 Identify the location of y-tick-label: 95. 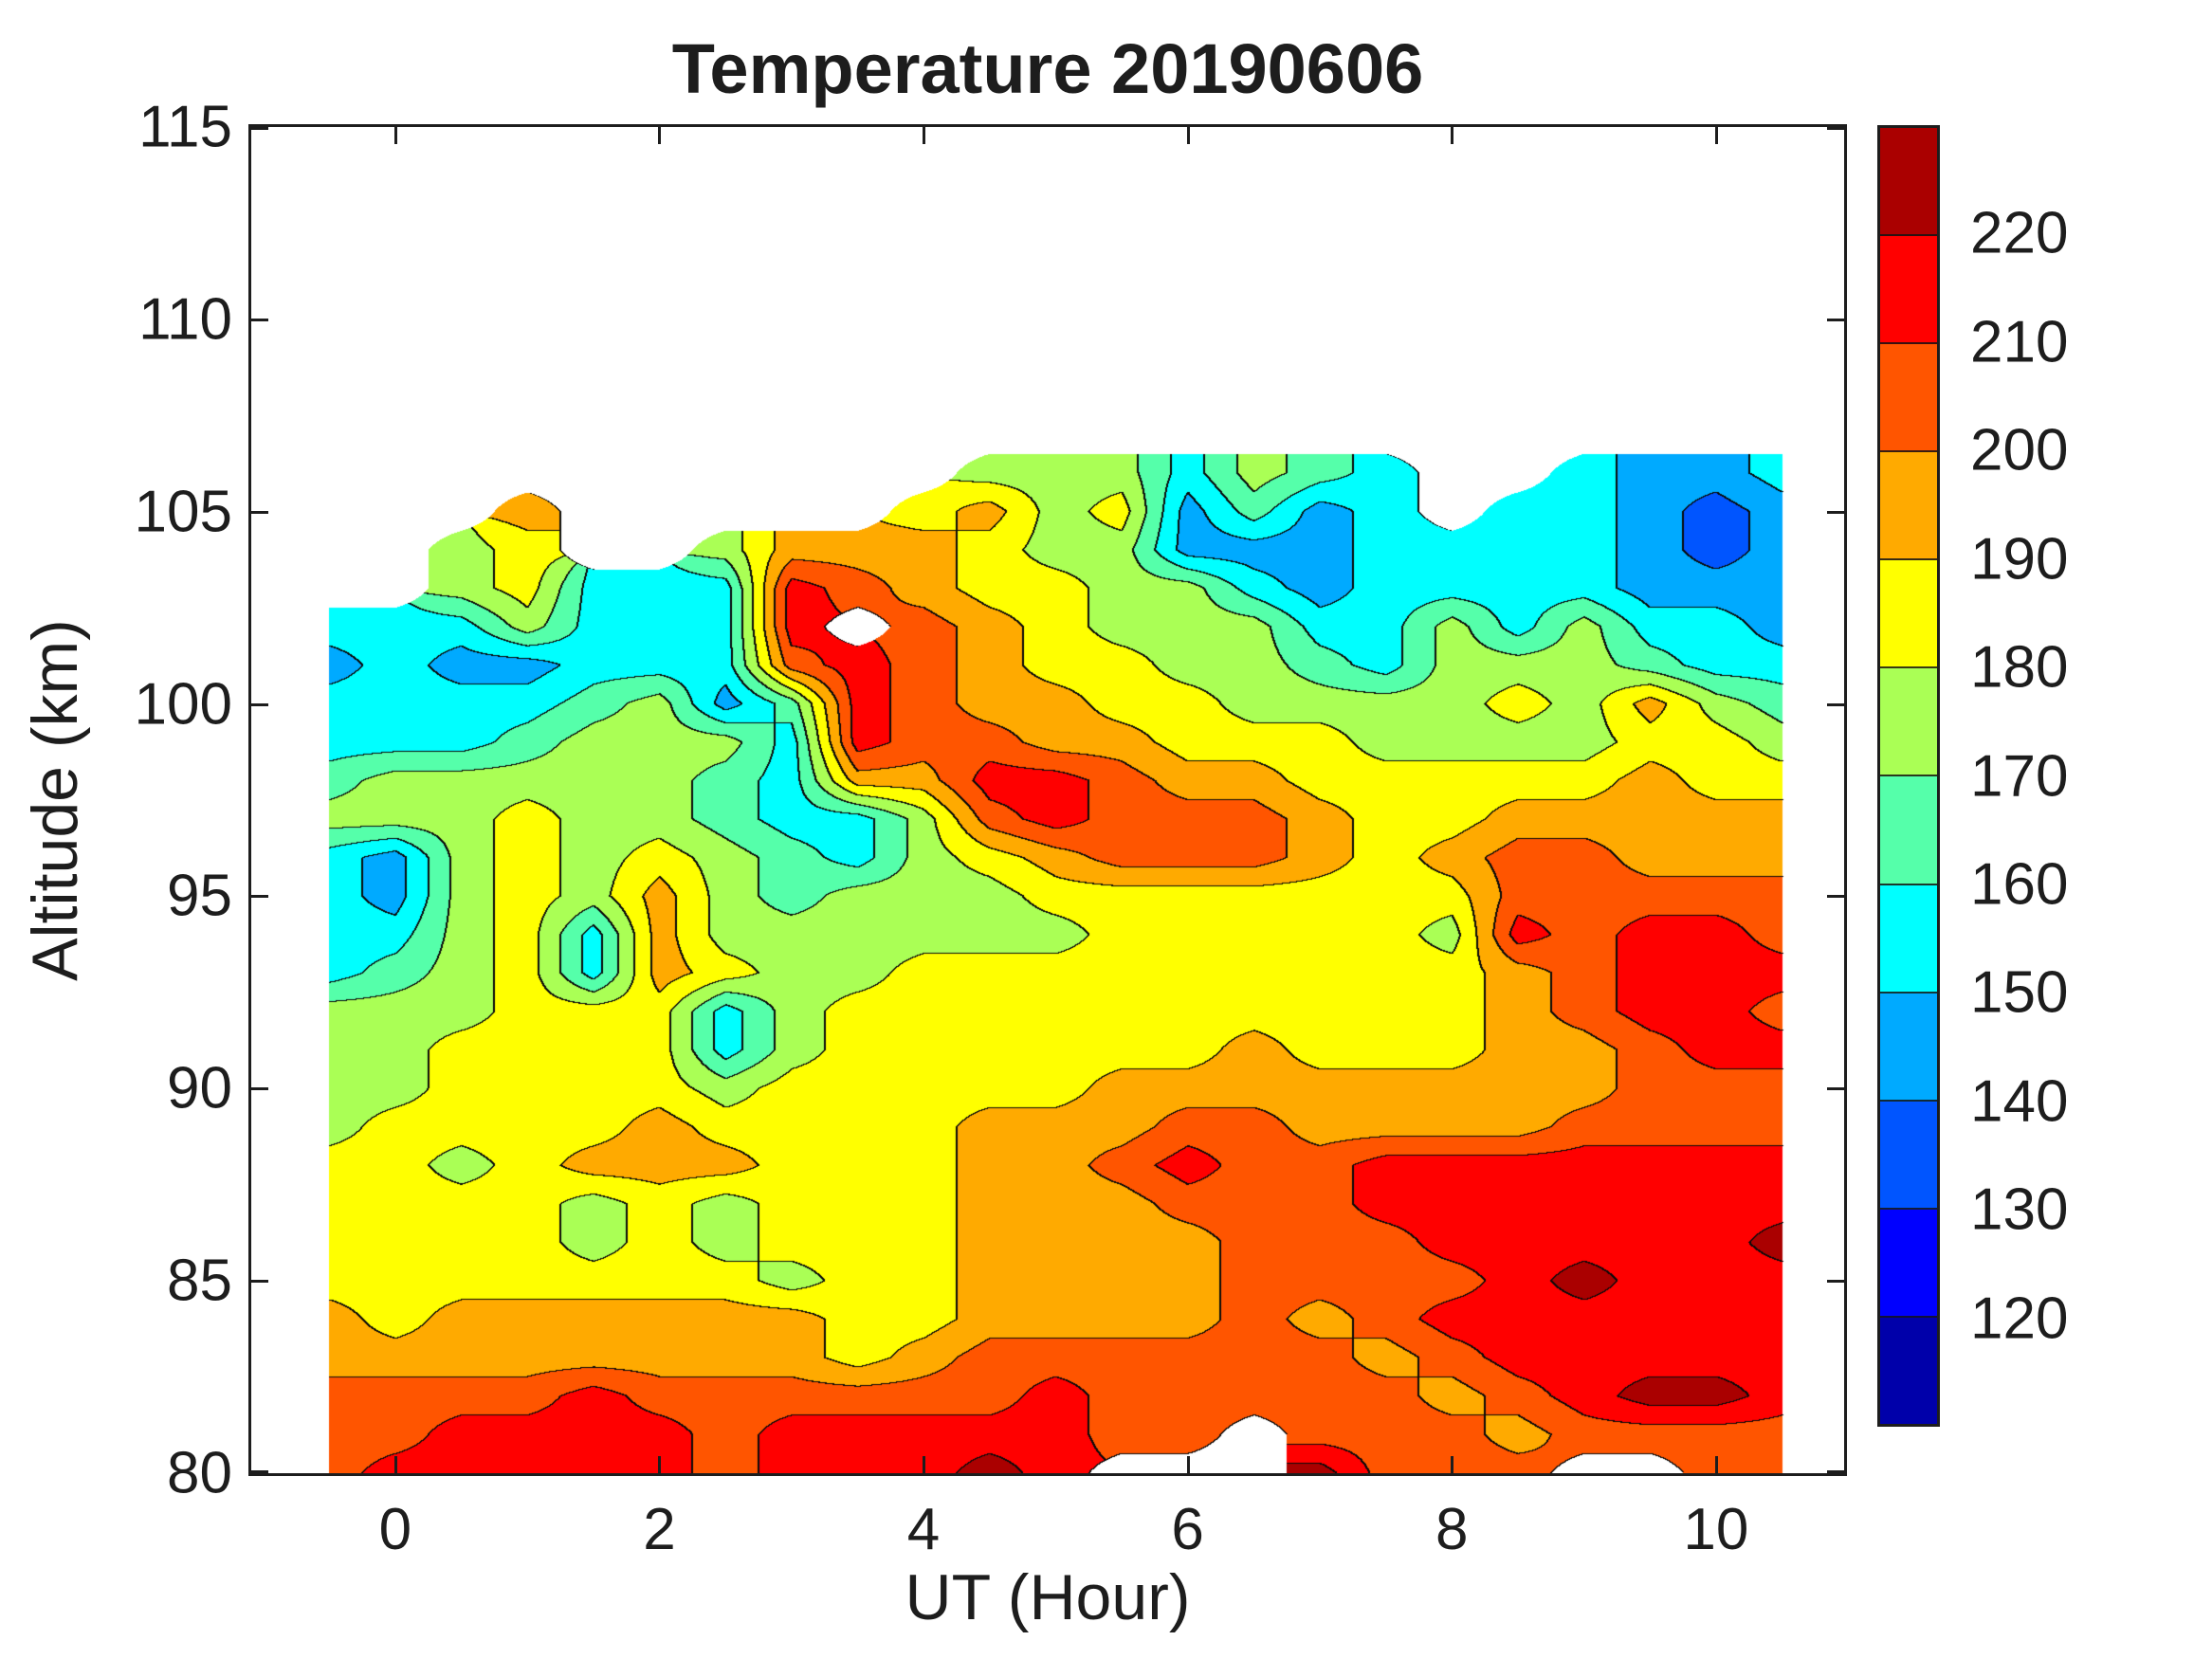
(199, 896).